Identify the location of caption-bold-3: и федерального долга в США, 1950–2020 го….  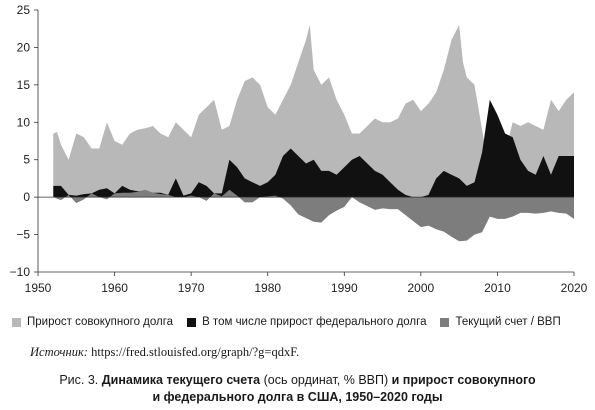
(297, 397).